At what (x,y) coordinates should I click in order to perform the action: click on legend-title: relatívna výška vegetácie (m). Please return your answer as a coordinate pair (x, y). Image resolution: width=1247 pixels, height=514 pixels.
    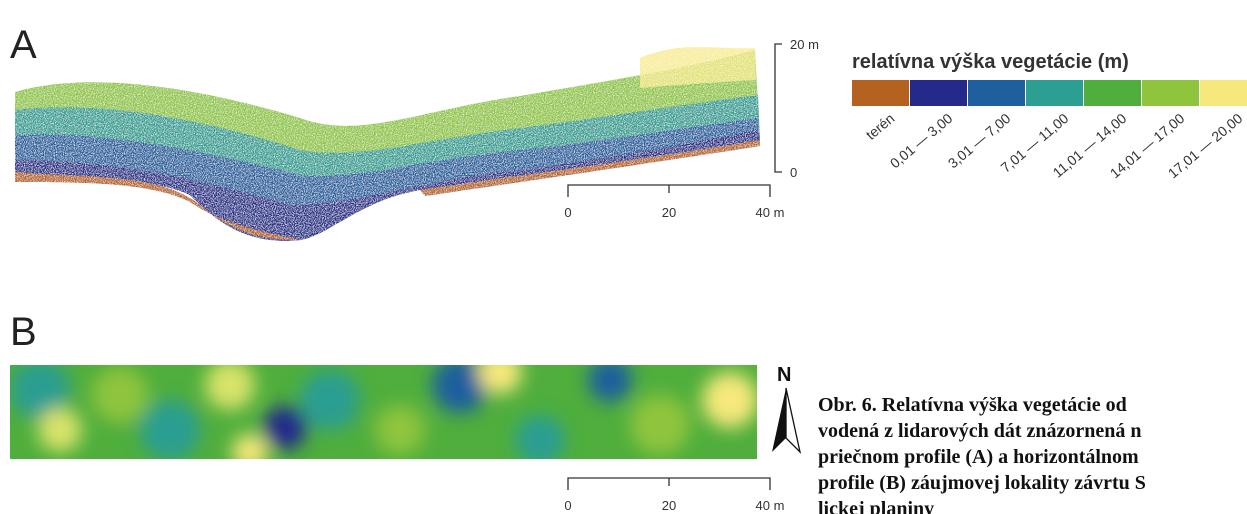
    Looking at the image, I should click on (990, 62).